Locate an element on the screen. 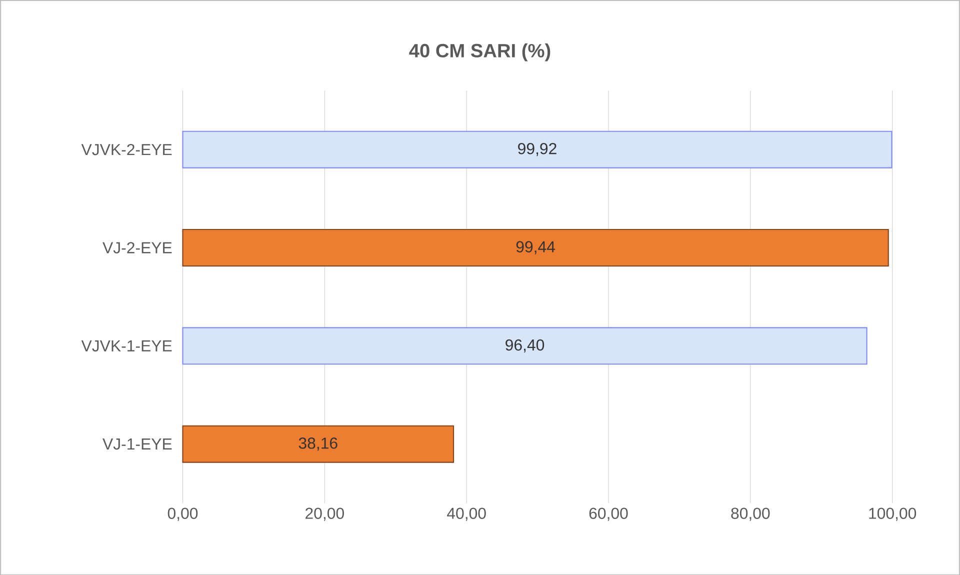 Image resolution: width=960 pixels, height=575 pixels. y-tick-label: VJ-2-EYE is located at coordinates (137, 248).